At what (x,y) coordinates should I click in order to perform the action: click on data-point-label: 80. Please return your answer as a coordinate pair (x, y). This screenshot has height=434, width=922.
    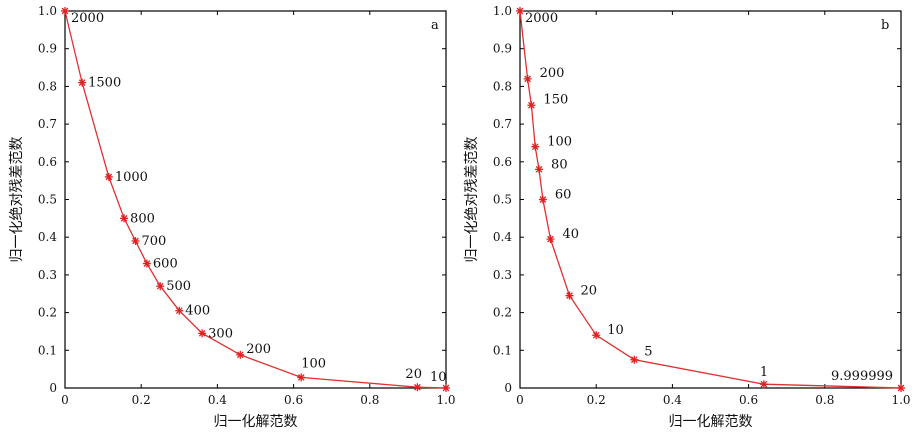
    Looking at the image, I should click on (559, 164).